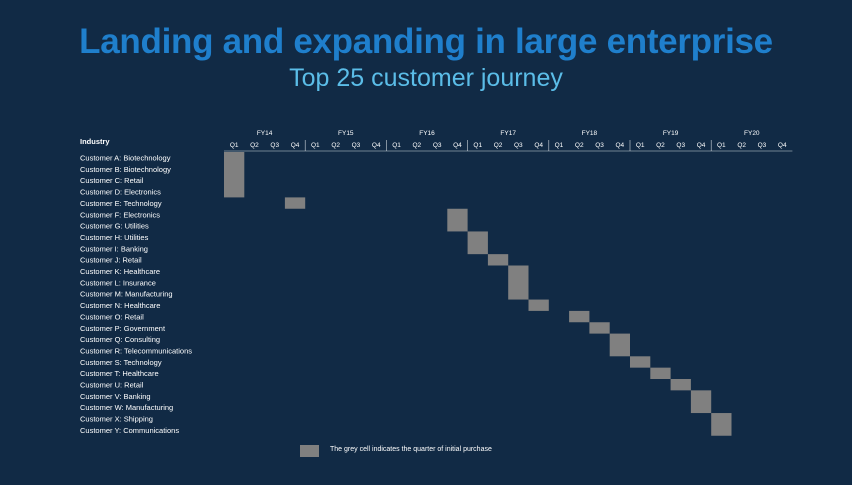  Describe the element at coordinates (752, 133) in the screenshot. I see `fiscal-year-label: FY20` at that location.